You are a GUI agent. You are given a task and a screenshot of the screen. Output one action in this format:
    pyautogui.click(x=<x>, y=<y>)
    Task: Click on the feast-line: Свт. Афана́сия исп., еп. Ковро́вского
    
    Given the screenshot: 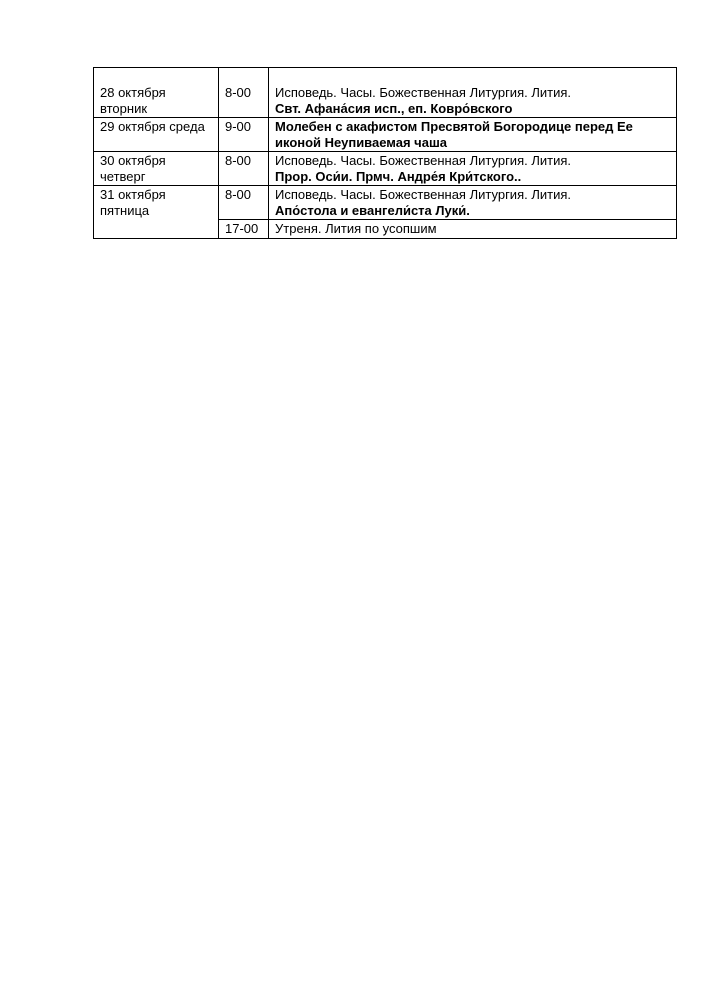 What is the action you would take?
    pyautogui.click(x=394, y=108)
    